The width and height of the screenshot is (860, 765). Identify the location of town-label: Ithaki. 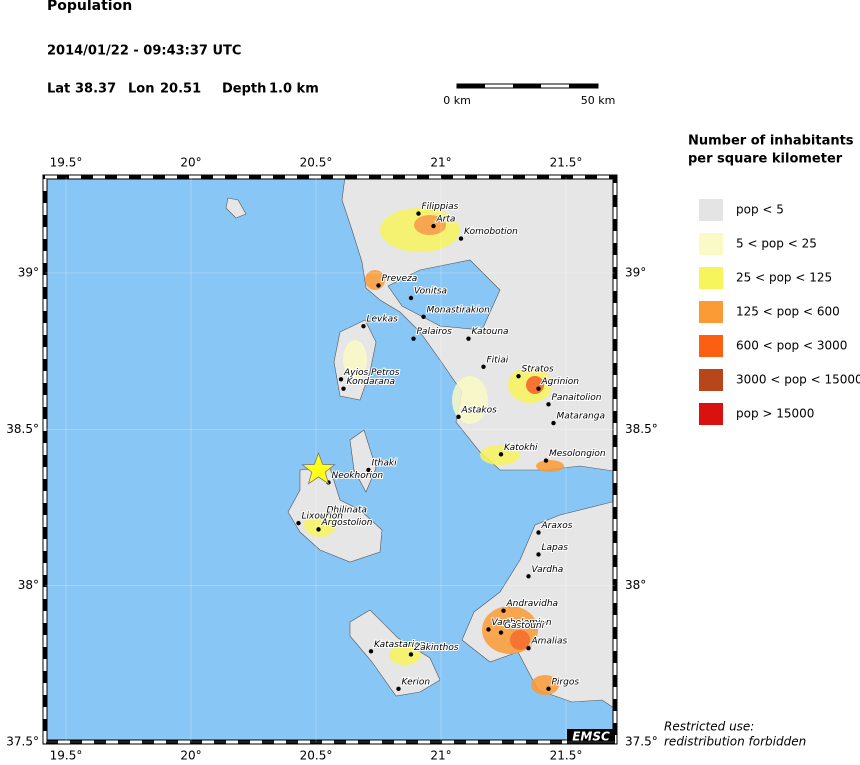
(385, 463).